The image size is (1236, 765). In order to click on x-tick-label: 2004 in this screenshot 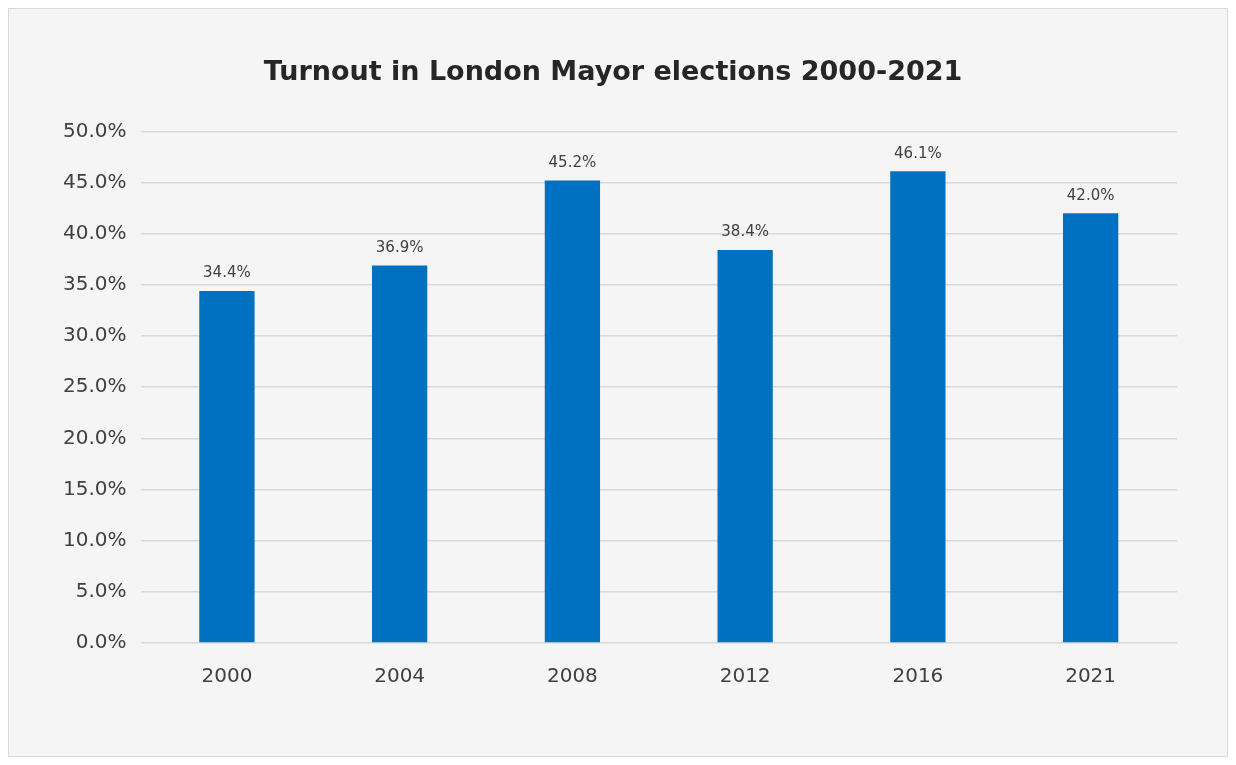, I will do `click(400, 675)`.